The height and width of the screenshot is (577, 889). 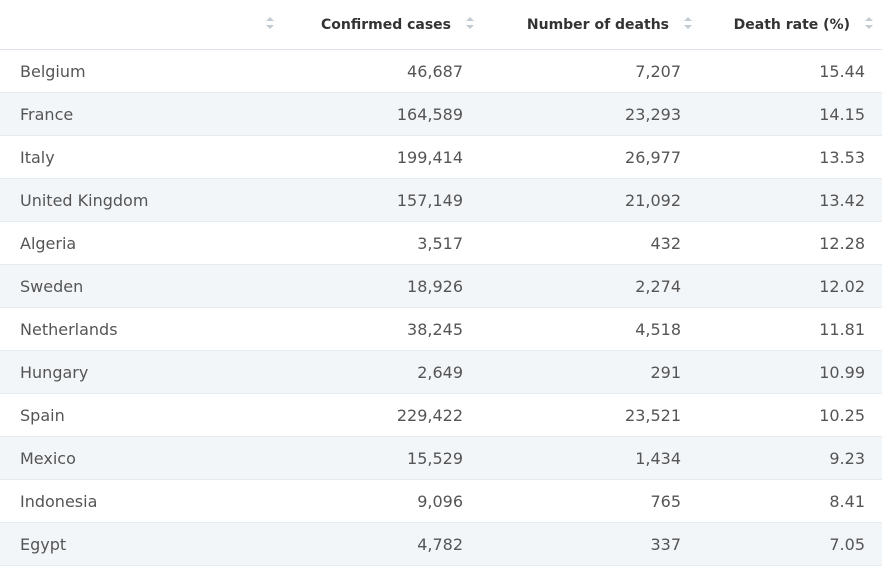 I want to click on table-row: Spain 229,422 23,521 10.25, so click(x=441, y=415).